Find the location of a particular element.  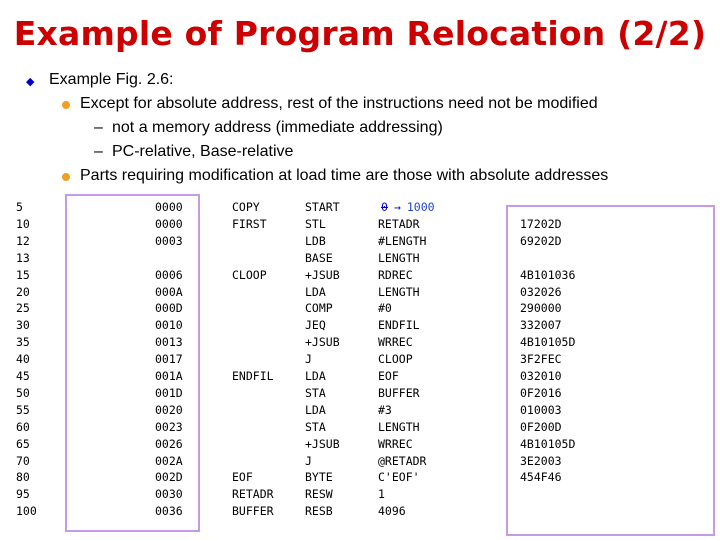

listing-row: 100 0036 BUFFER RESB 4096 is located at coordinates (360, 512).